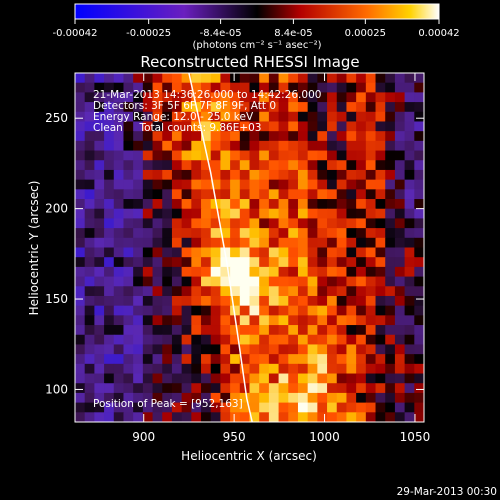 The height and width of the screenshot is (500, 500). What do you see at coordinates (148, 33) in the screenshot?
I see `colorbar-tick-label: -0.00025` at bounding box center [148, 33].